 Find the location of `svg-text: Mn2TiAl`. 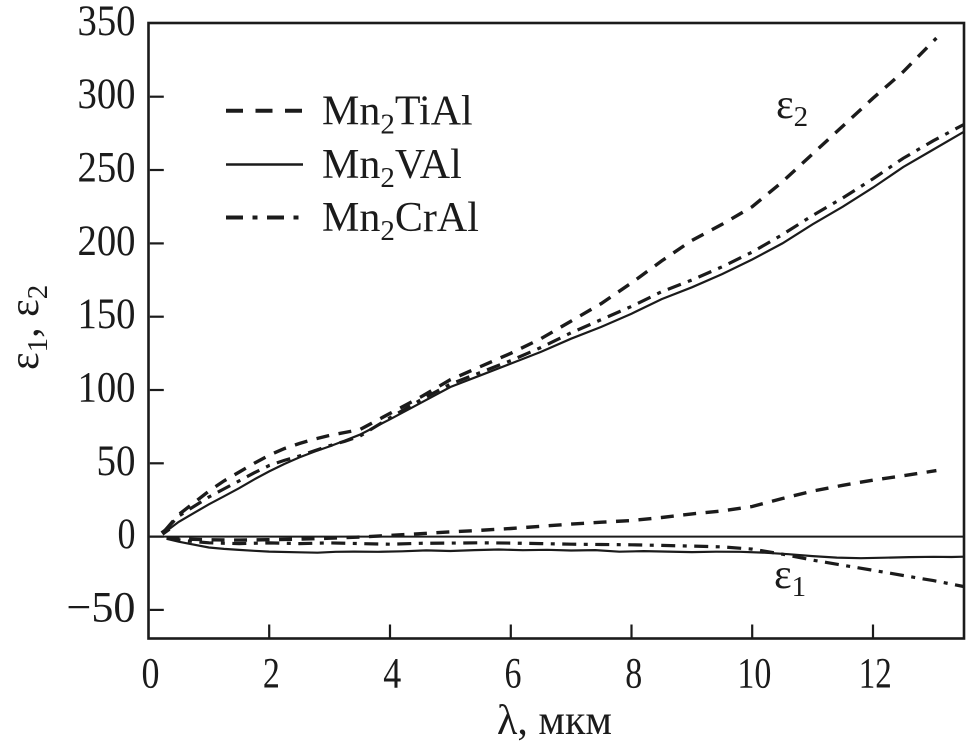

svg-text: Mn2TiAl is located at coordinates (397, 115).